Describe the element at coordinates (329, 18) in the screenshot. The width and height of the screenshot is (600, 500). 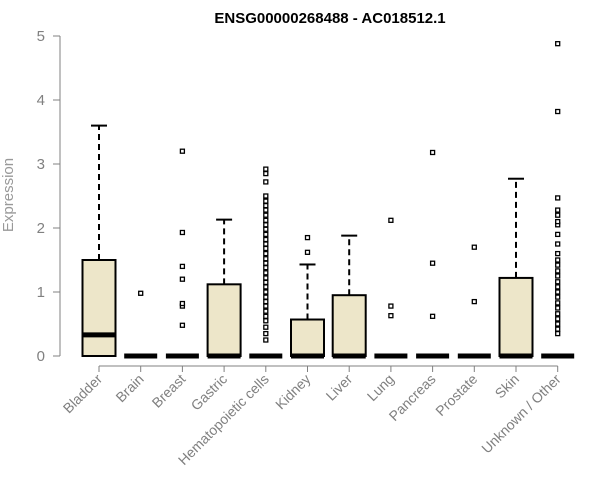
I see `chart-title: ENSG00000268488 - AC018512.1` at that location.